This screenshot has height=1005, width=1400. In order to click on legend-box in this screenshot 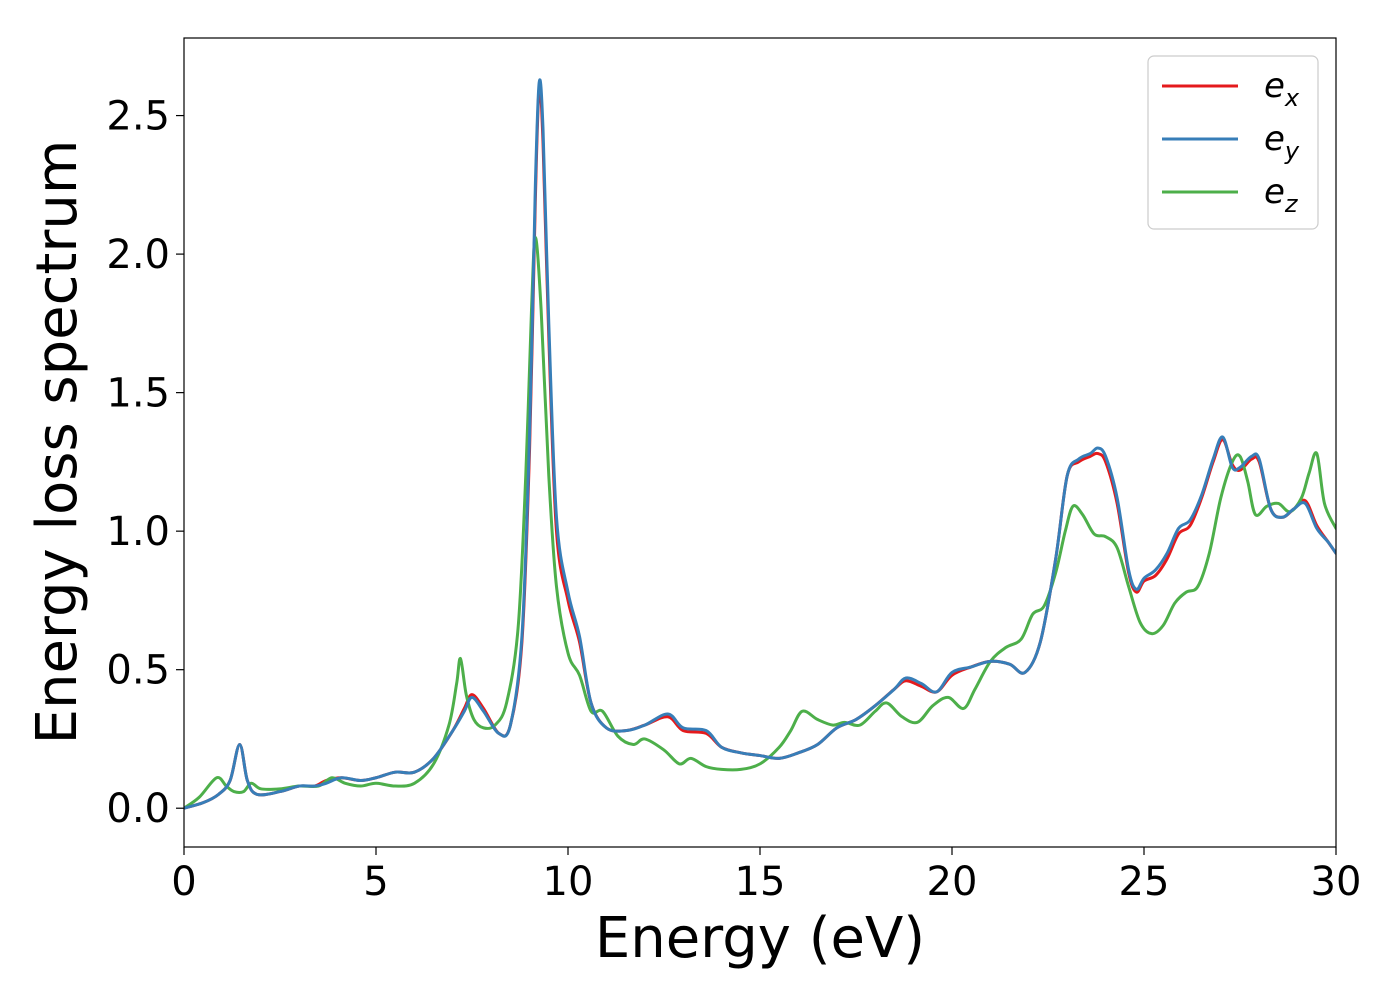, I will do `click(1233, 142)`.